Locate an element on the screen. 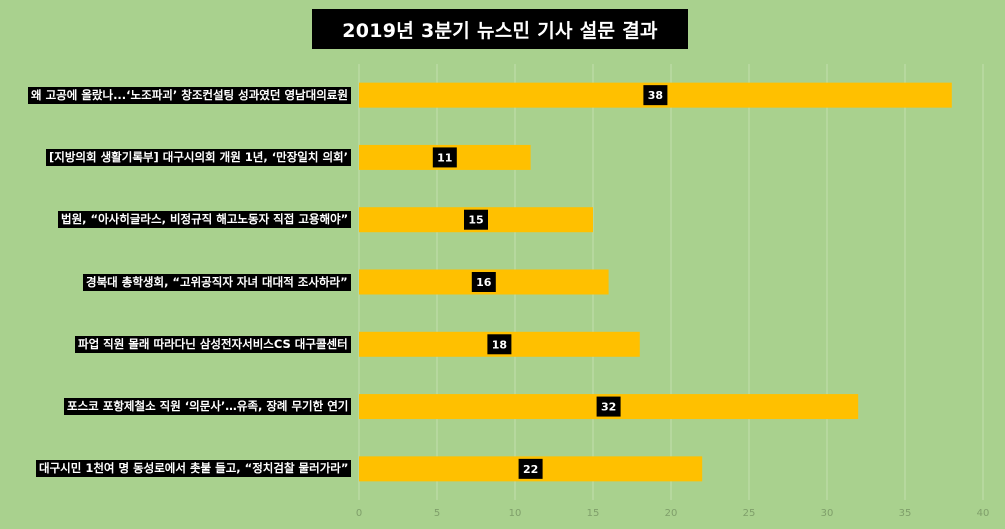 Image resolution: width=1005 pixels, height=529 pixels. data-label: 16 is located at coordinates (484, 282).